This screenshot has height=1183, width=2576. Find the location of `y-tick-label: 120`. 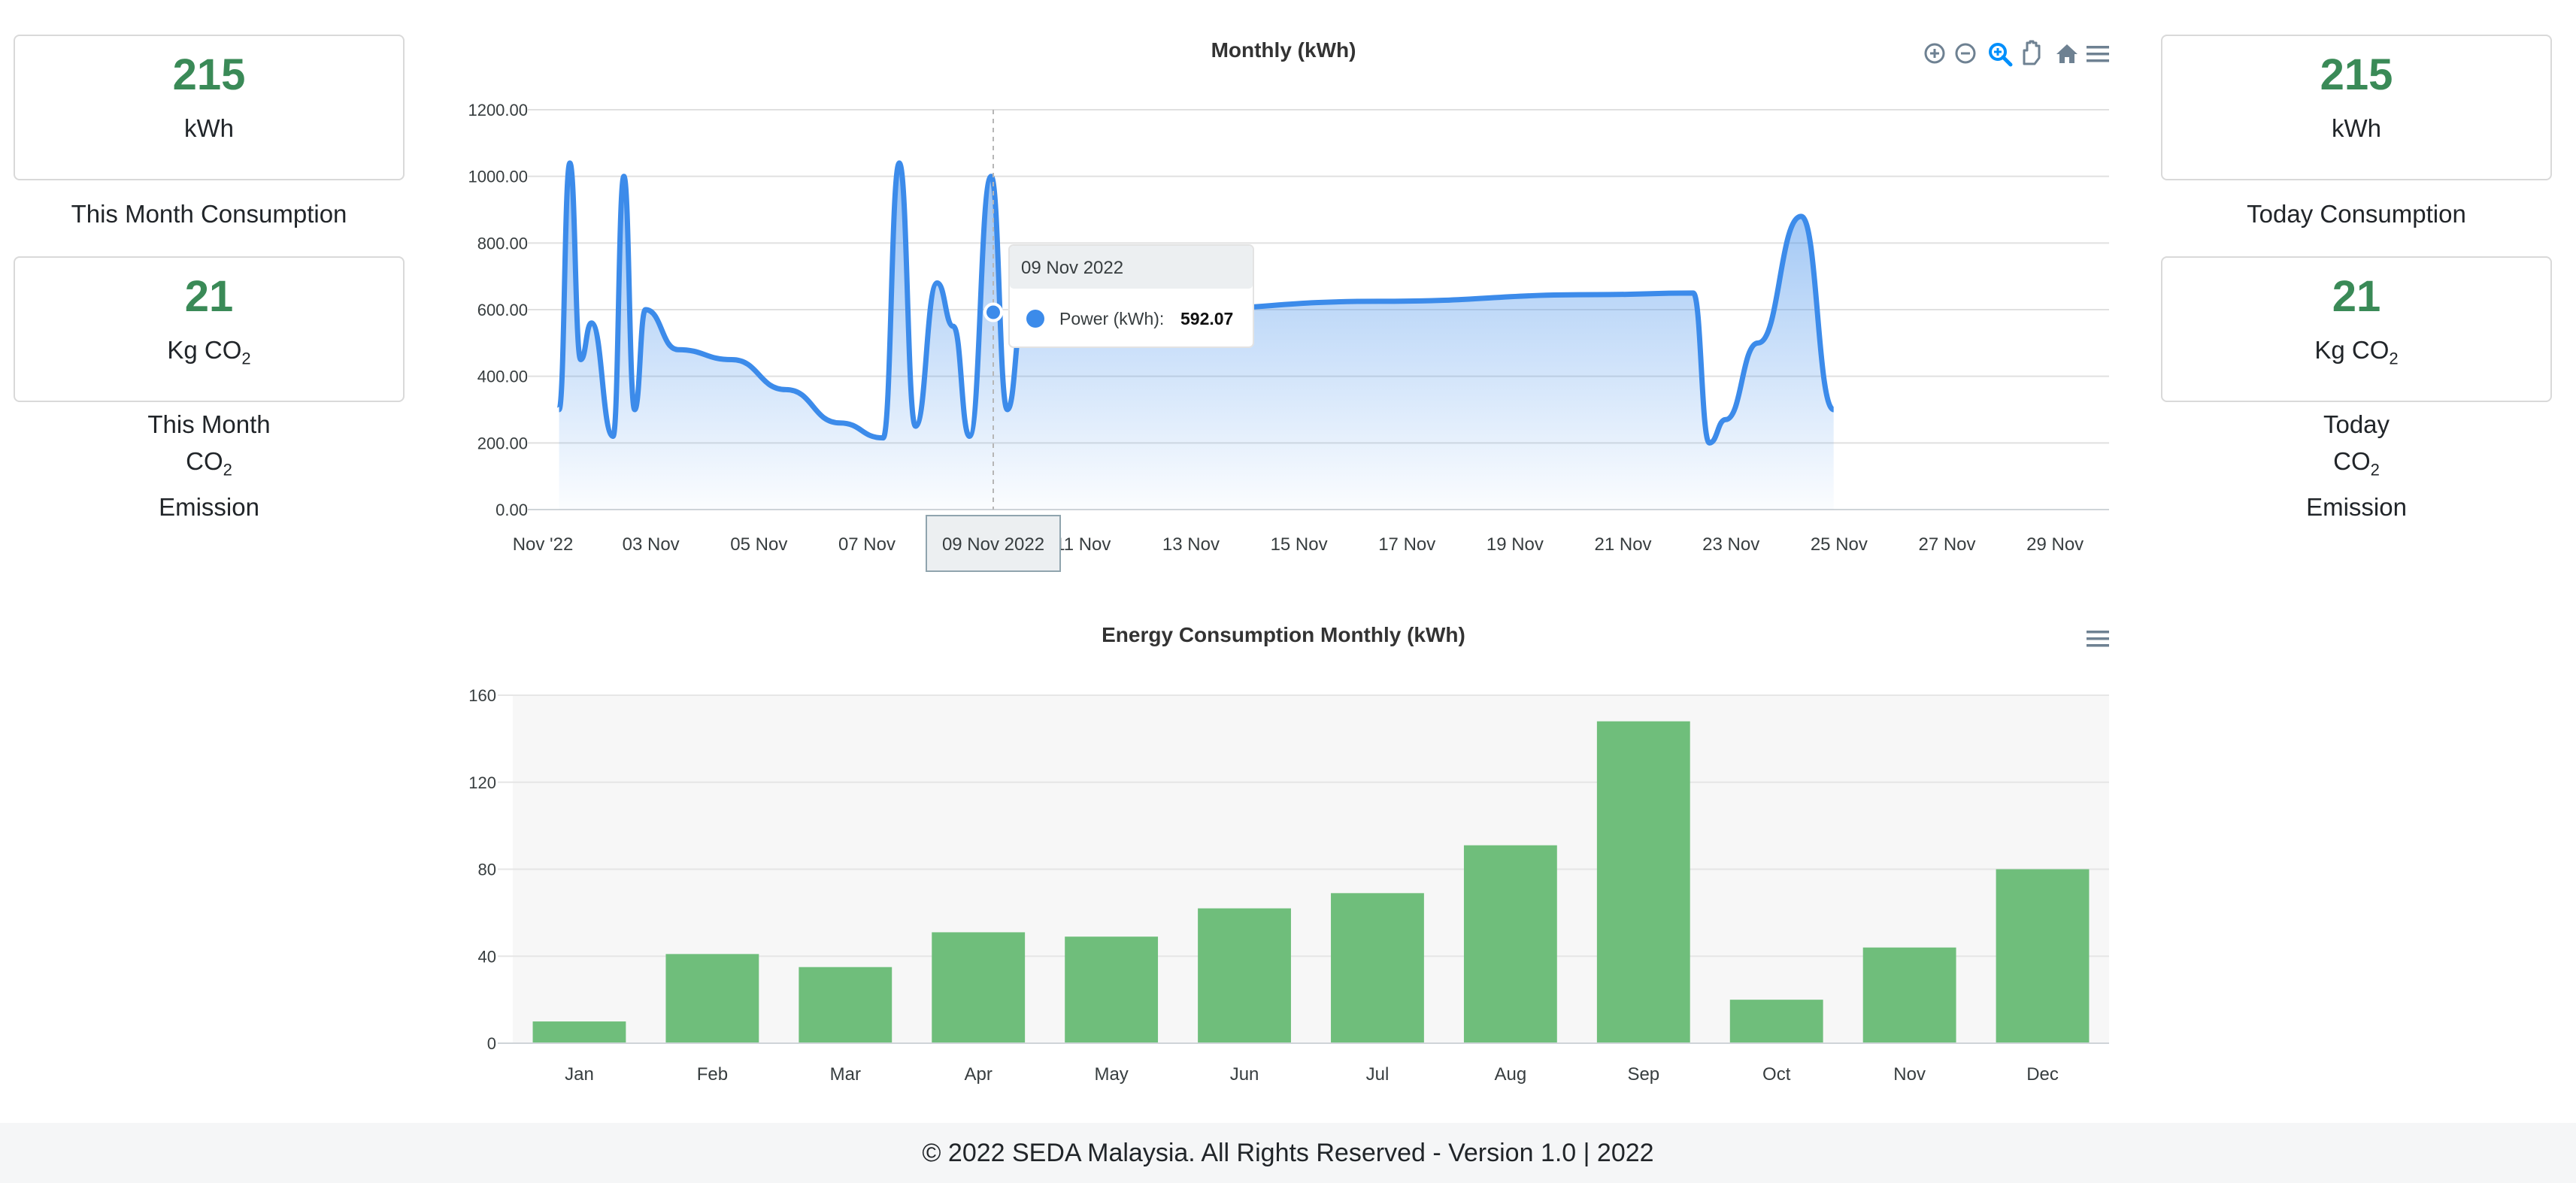

y-tick-label: 120 is located at coordinates (482, 782).